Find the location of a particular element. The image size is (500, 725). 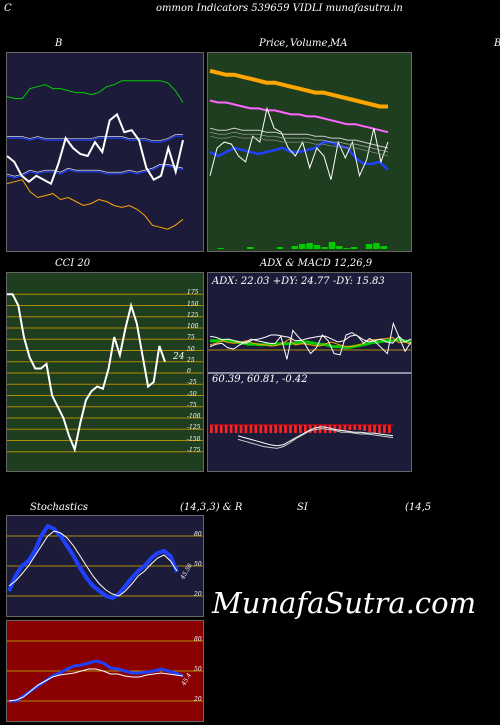

rsi-chart is located at coordinates (105, 671).